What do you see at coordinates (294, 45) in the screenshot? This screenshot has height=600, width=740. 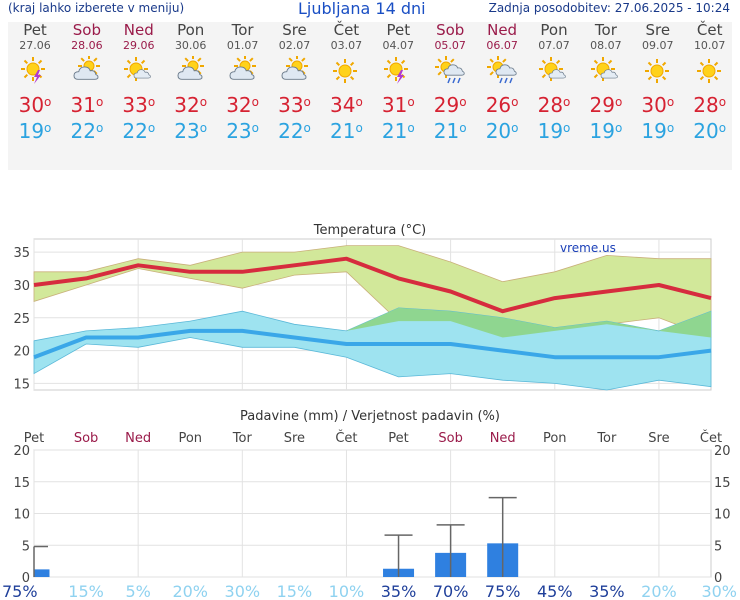 I see `day-date: 02.07` at bounding box center [294, 45].